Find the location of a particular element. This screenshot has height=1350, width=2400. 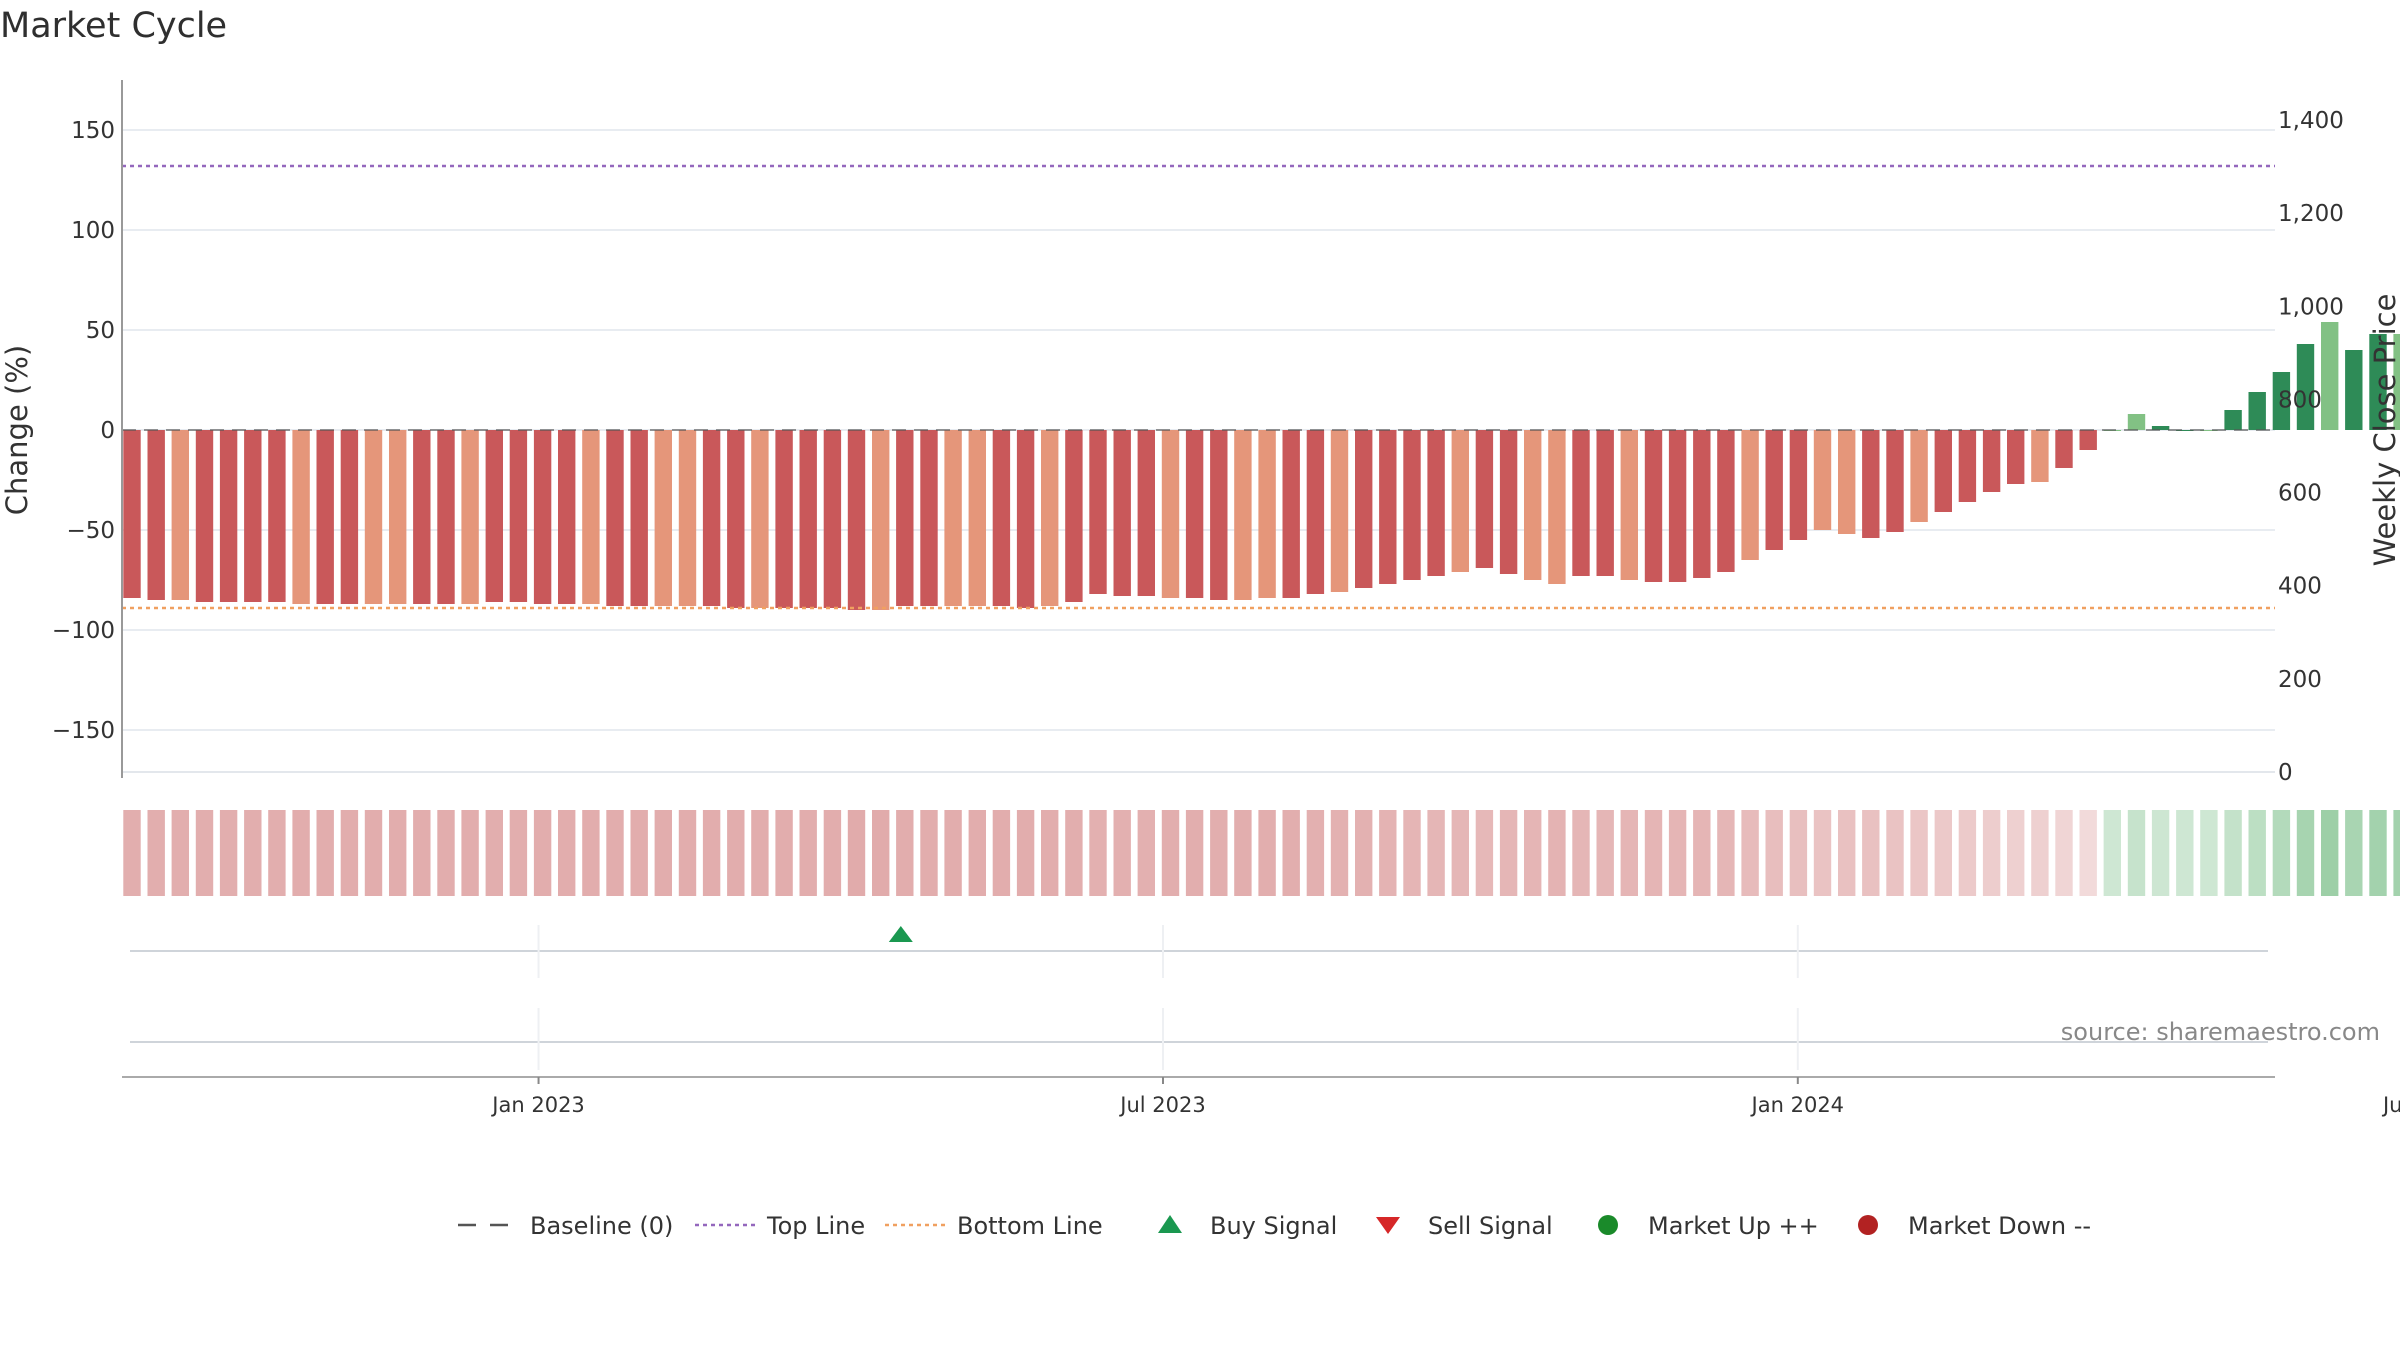

chart-title: Market Cycle is located at coordinates (114, 26).